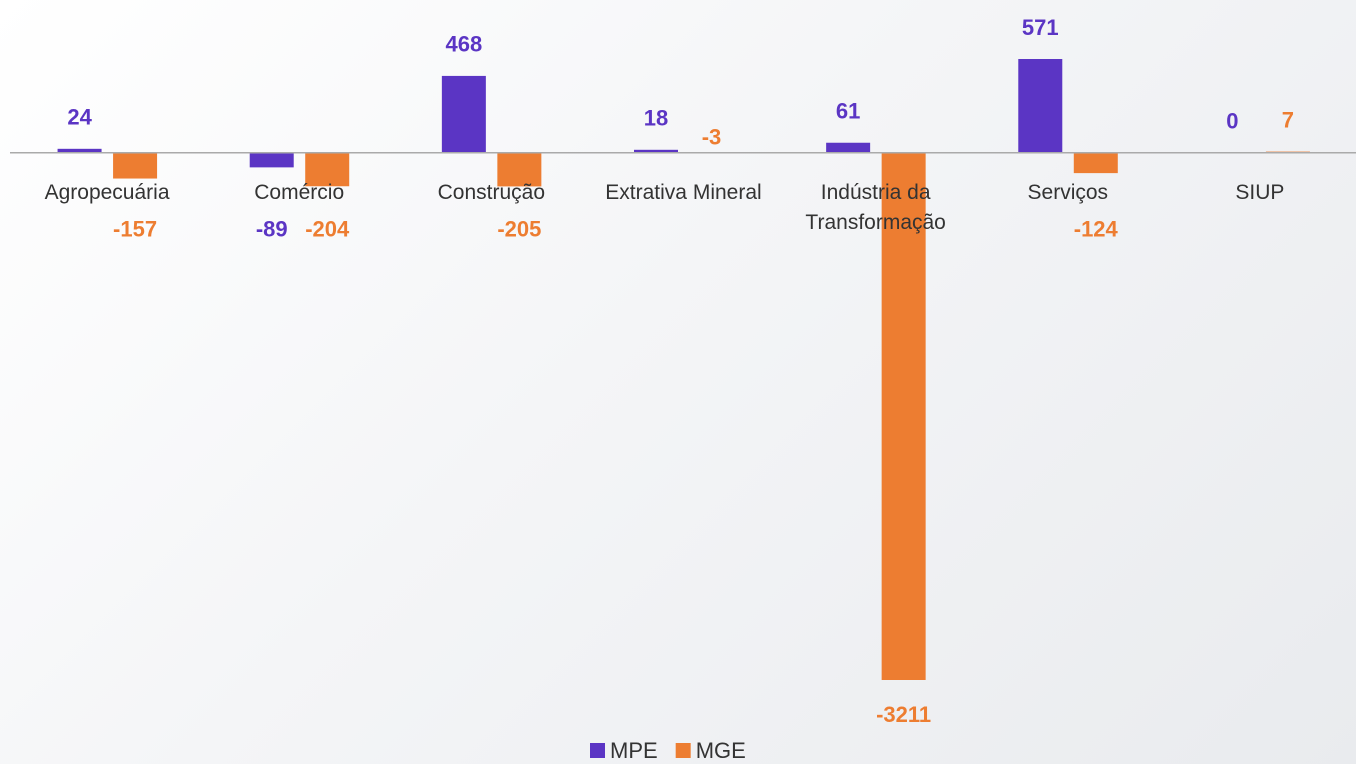 The width and height of the screenshot is (1356, 764). I want to click on x-tick-label: SIUP, so click(1260, 192).